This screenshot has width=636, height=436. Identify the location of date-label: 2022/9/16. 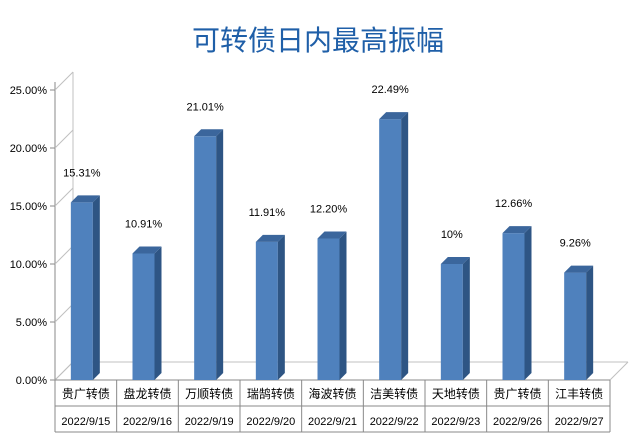
(147, 422).